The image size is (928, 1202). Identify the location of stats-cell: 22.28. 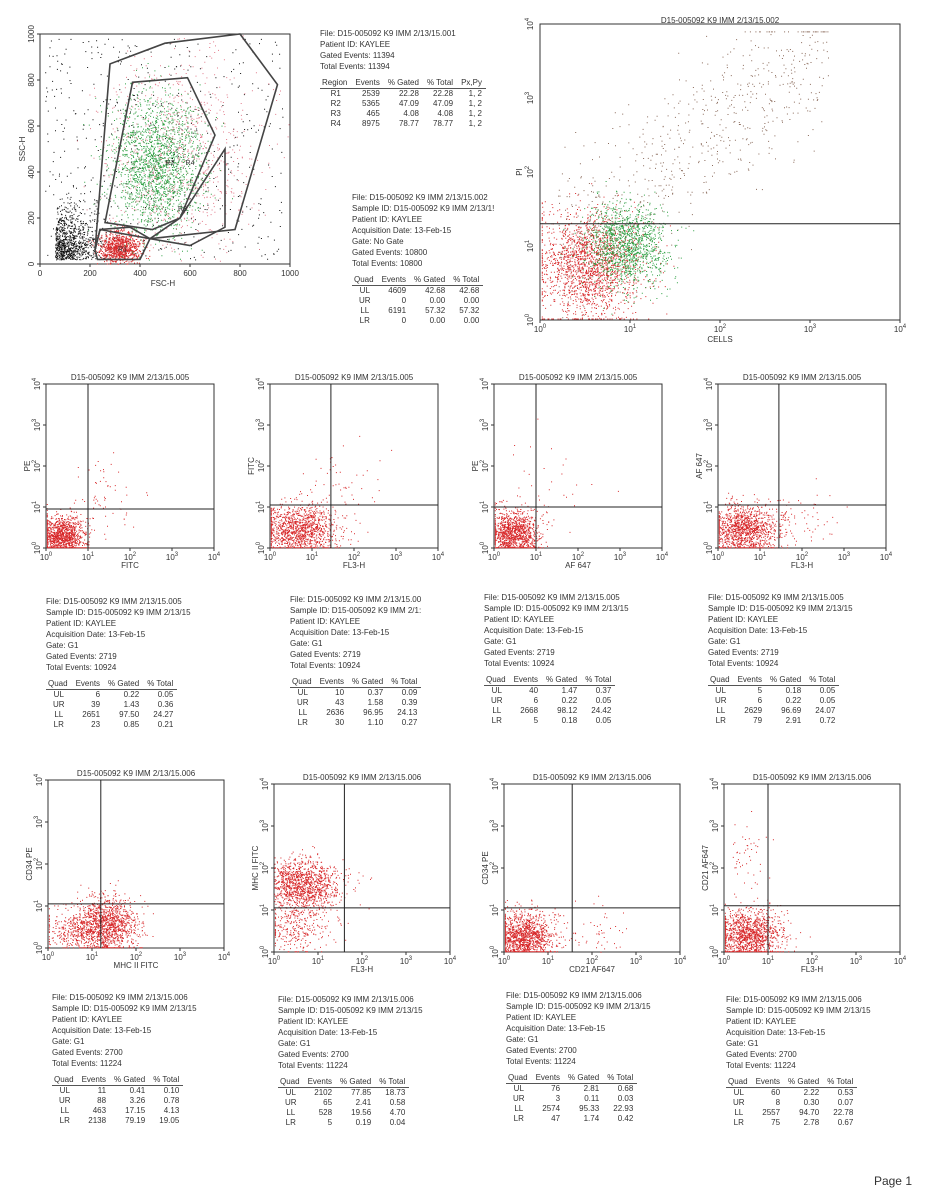
(408, 93).